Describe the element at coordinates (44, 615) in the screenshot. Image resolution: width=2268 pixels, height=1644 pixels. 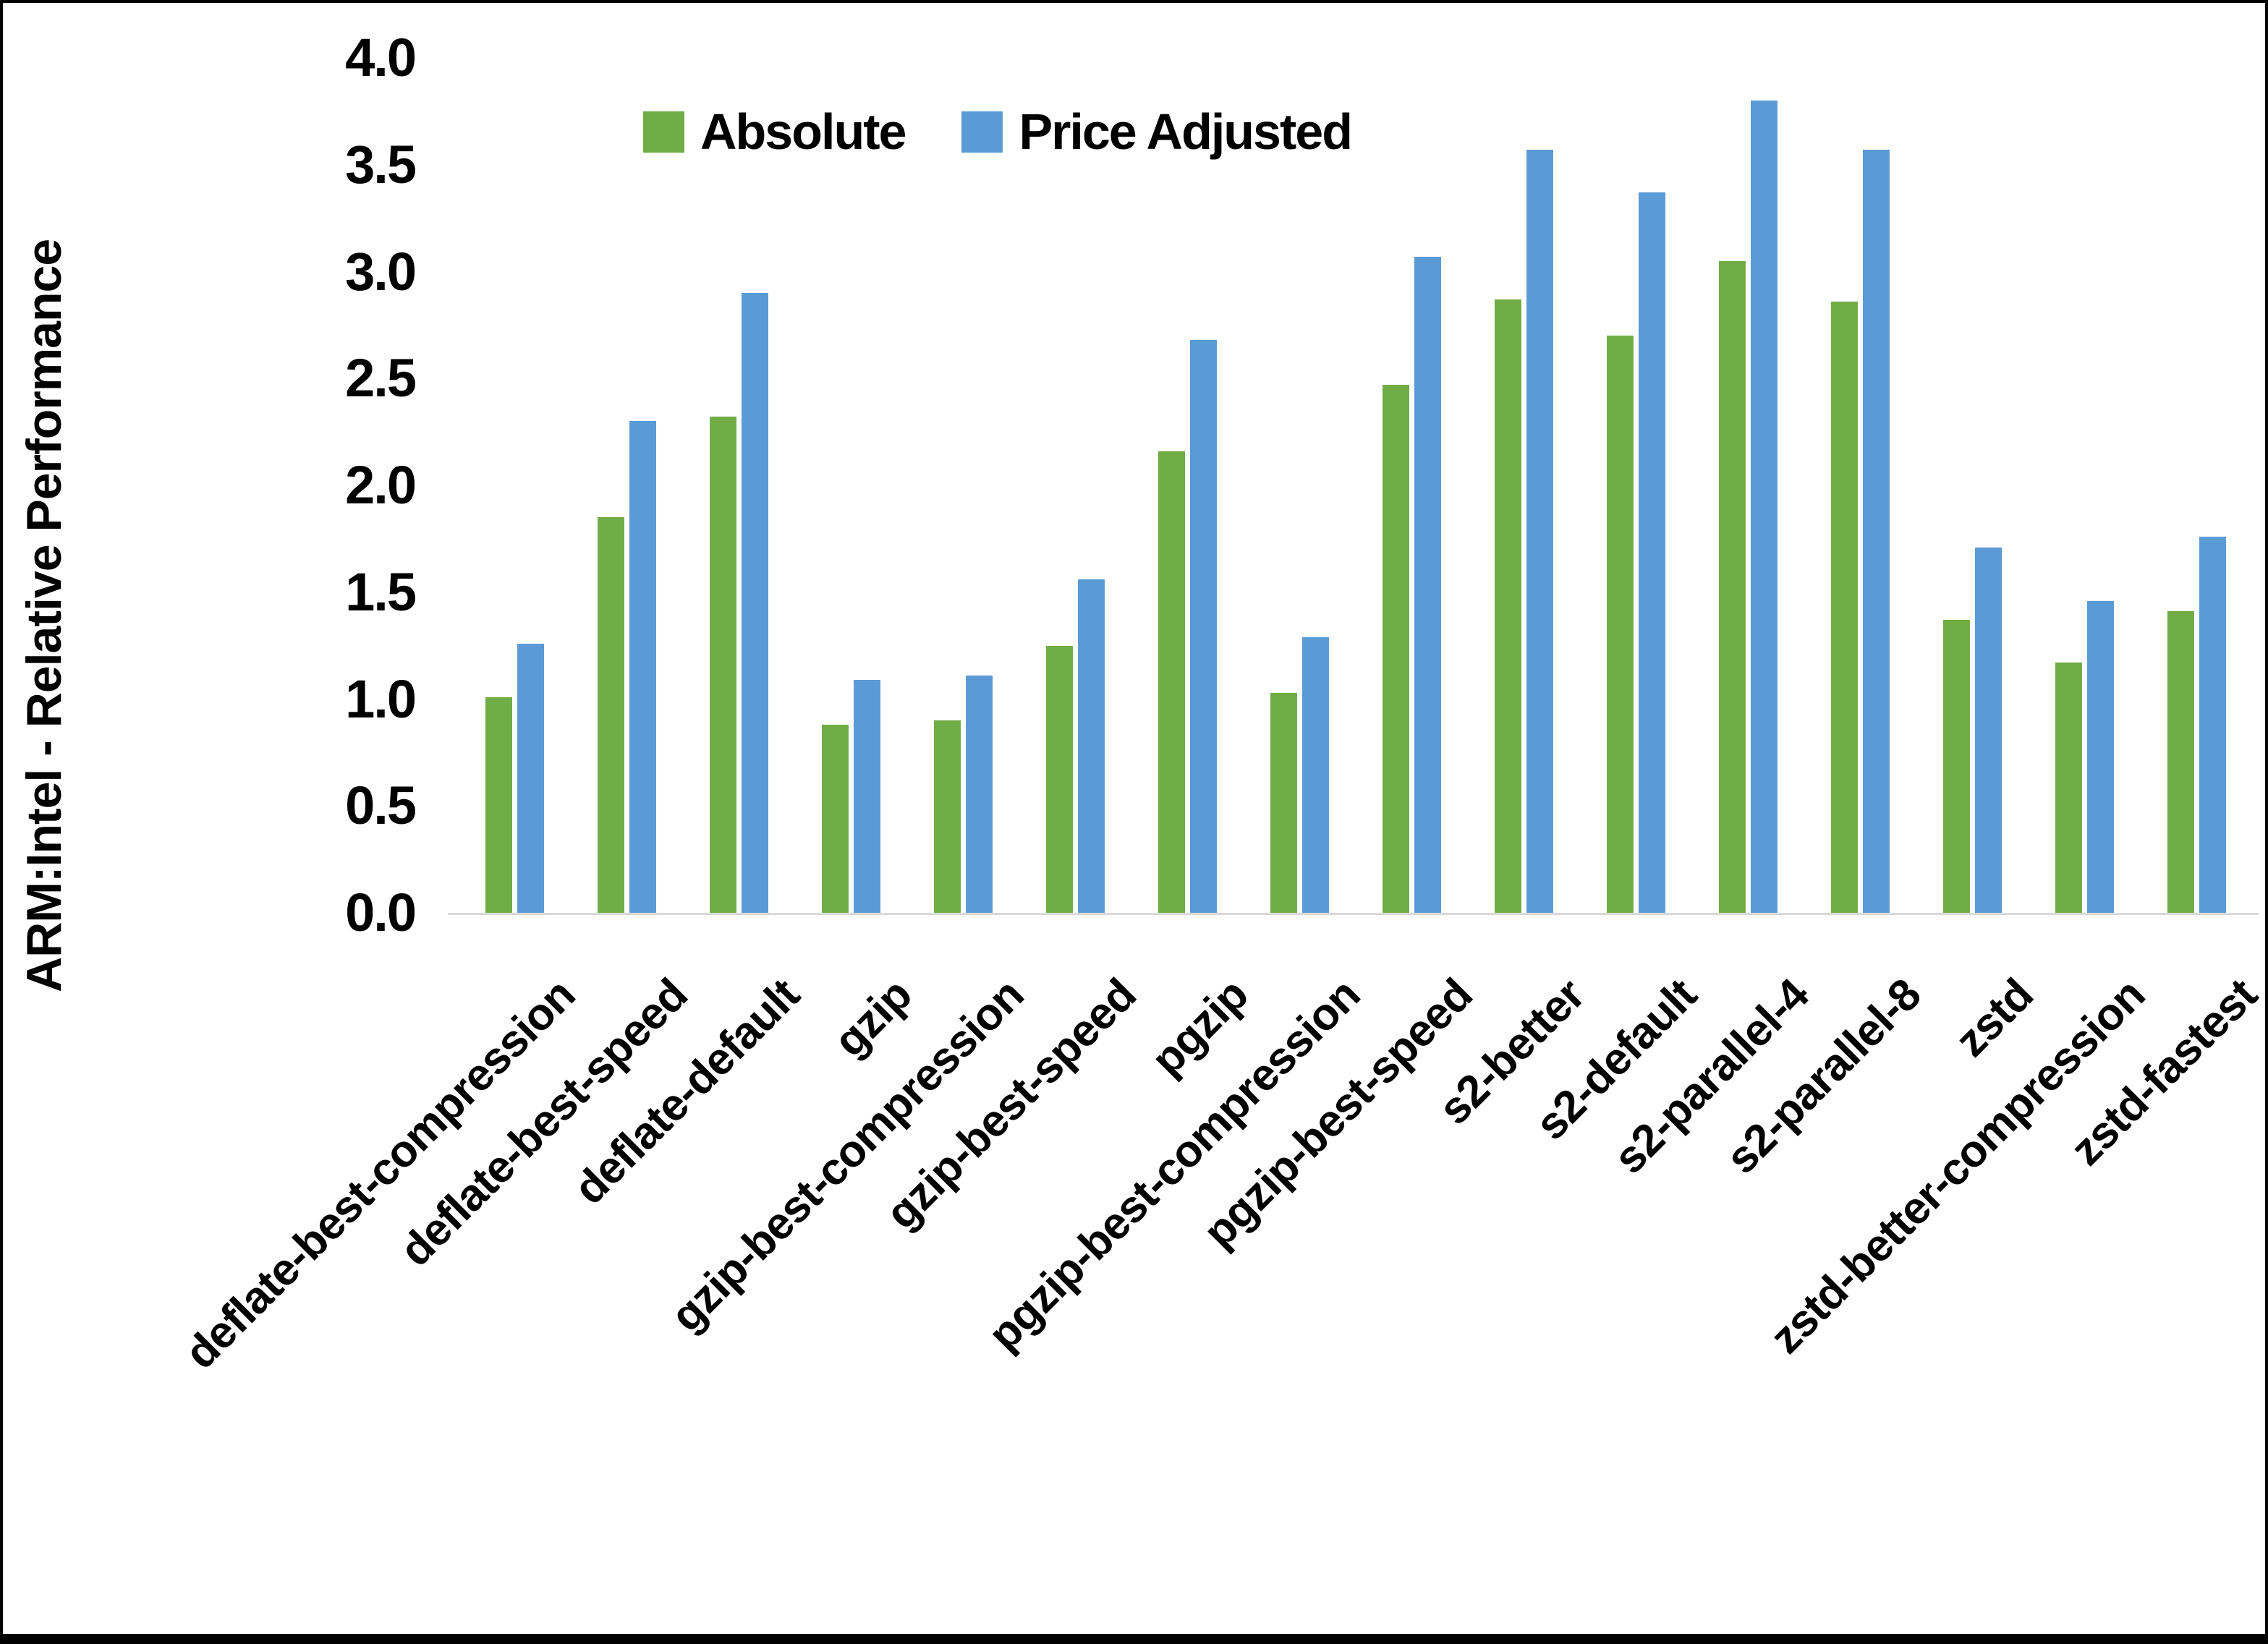
I see `y-axis-title: ARM:Intel - Relative Performance` at that location.